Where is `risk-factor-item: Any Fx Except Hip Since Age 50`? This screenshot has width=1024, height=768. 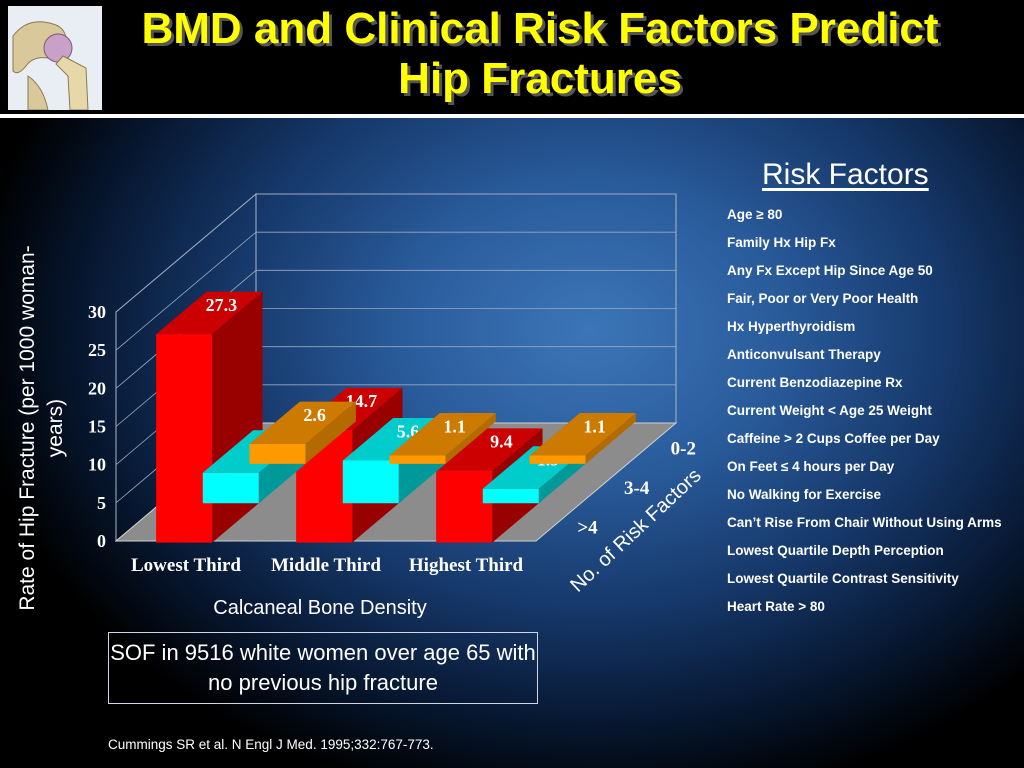 risk-factor-item: Any Fx Except Hip Since Age 50 is located at coordinates (830, 270).